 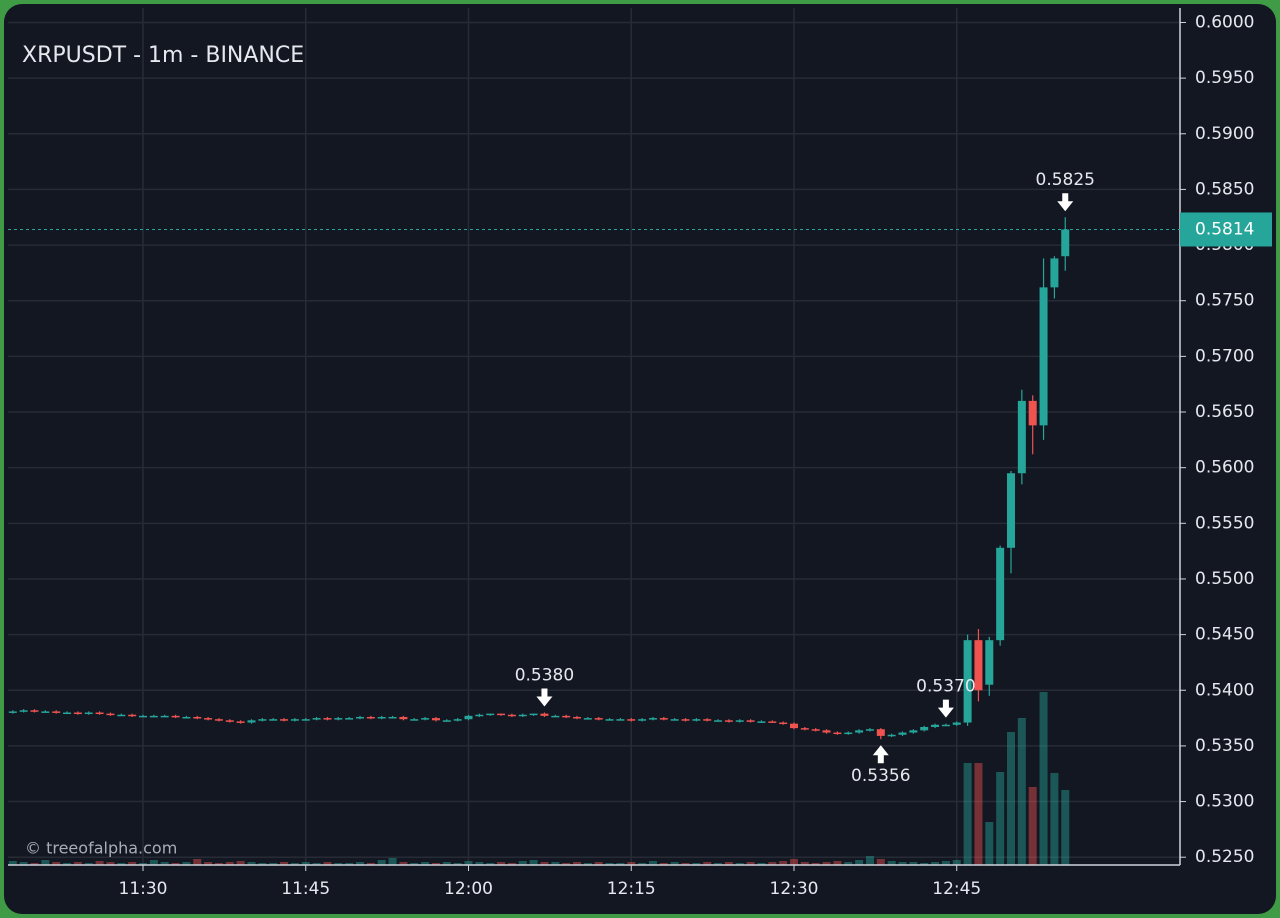 I want to click on x-tick-label: 12:45, so click(x=956, y=889).